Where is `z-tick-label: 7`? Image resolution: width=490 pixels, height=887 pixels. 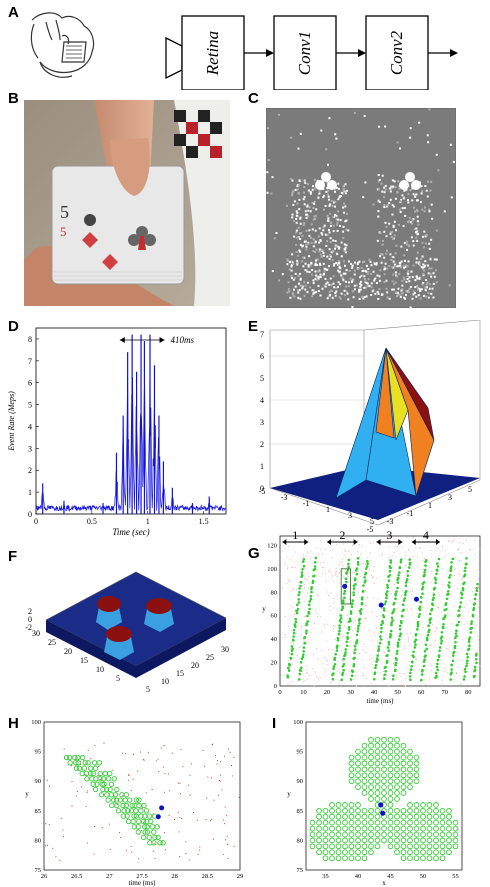 z-tick-label: 7 is located at coordinates (262, 334).